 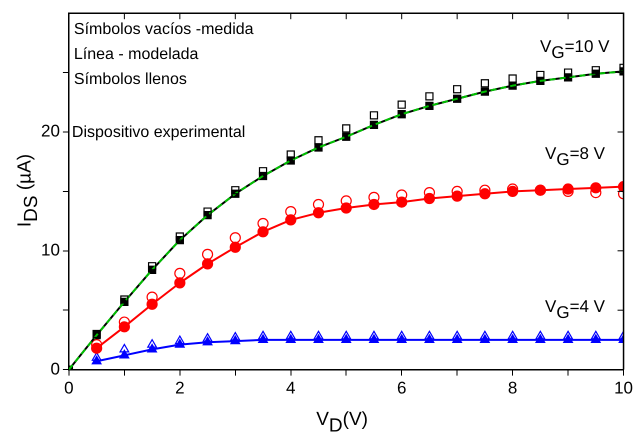 I want to click on x-tick-label: 6, so click(x=401, y=388).